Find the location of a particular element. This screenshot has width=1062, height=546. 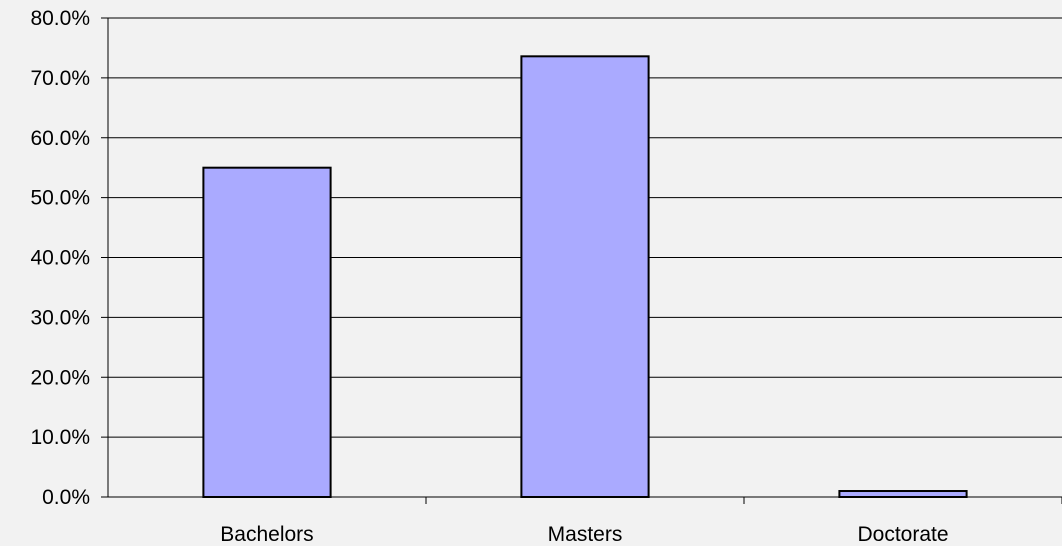

bar-masters is located at coordinates (585, 276).